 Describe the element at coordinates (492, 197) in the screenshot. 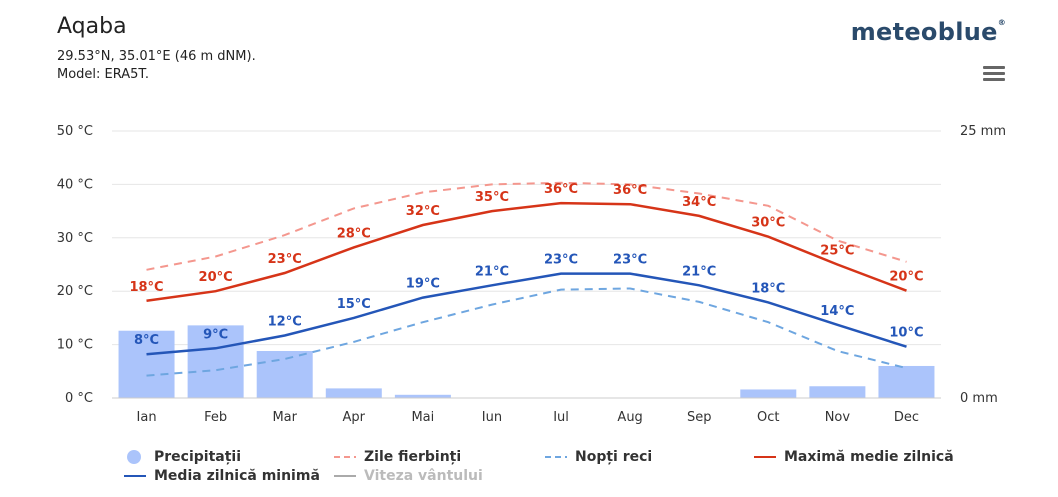

I see `data-label: 35°C` at that location.